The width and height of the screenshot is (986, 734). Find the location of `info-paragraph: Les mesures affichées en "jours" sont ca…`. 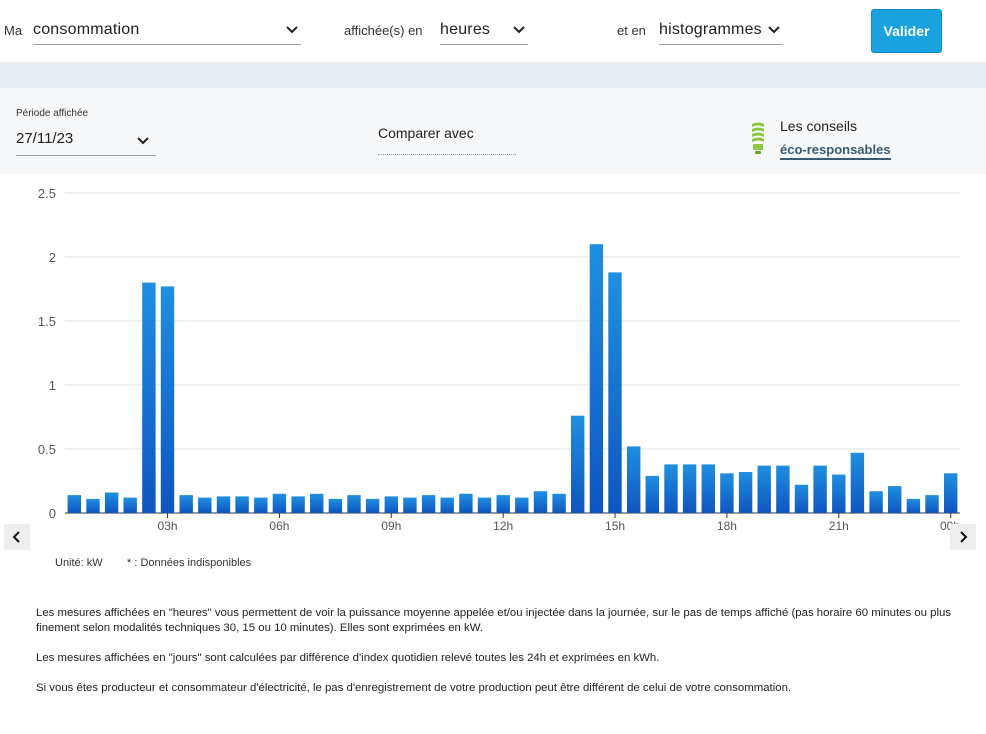

info-paragraph: Les mesures affichées en "jours" sont ca… is located at coordinates (348, 658).